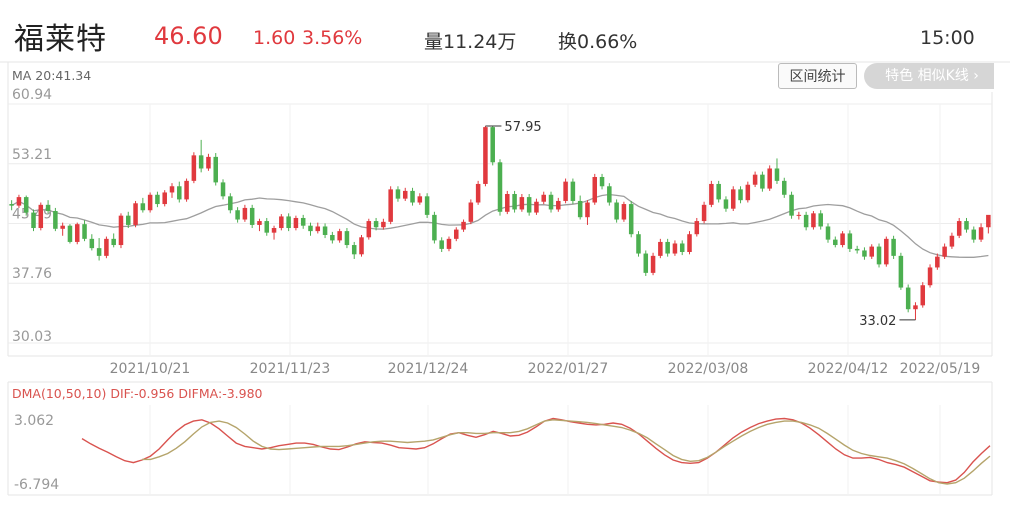 The width and height of the screenshot is (1010, 508). What do you see at coordinates (470, 42) in the screenshot?
I see `volume: 量11.24万` at bounding box center [470, 42].